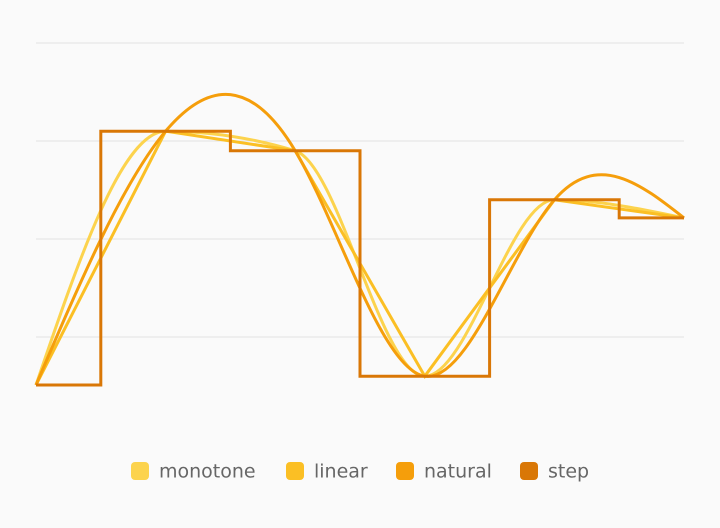 The height and width of the screenshot is (528, 720). I want to click on legend-label: monotone, so click(207, 472).